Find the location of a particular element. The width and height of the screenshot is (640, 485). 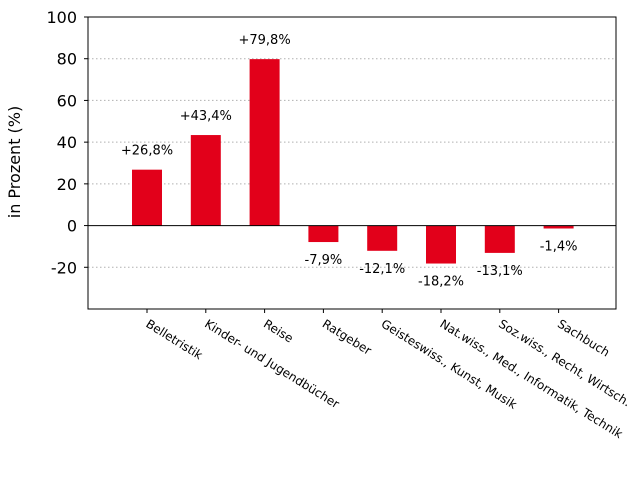

data-label: -7,9% is located at coordinates (324, 260).